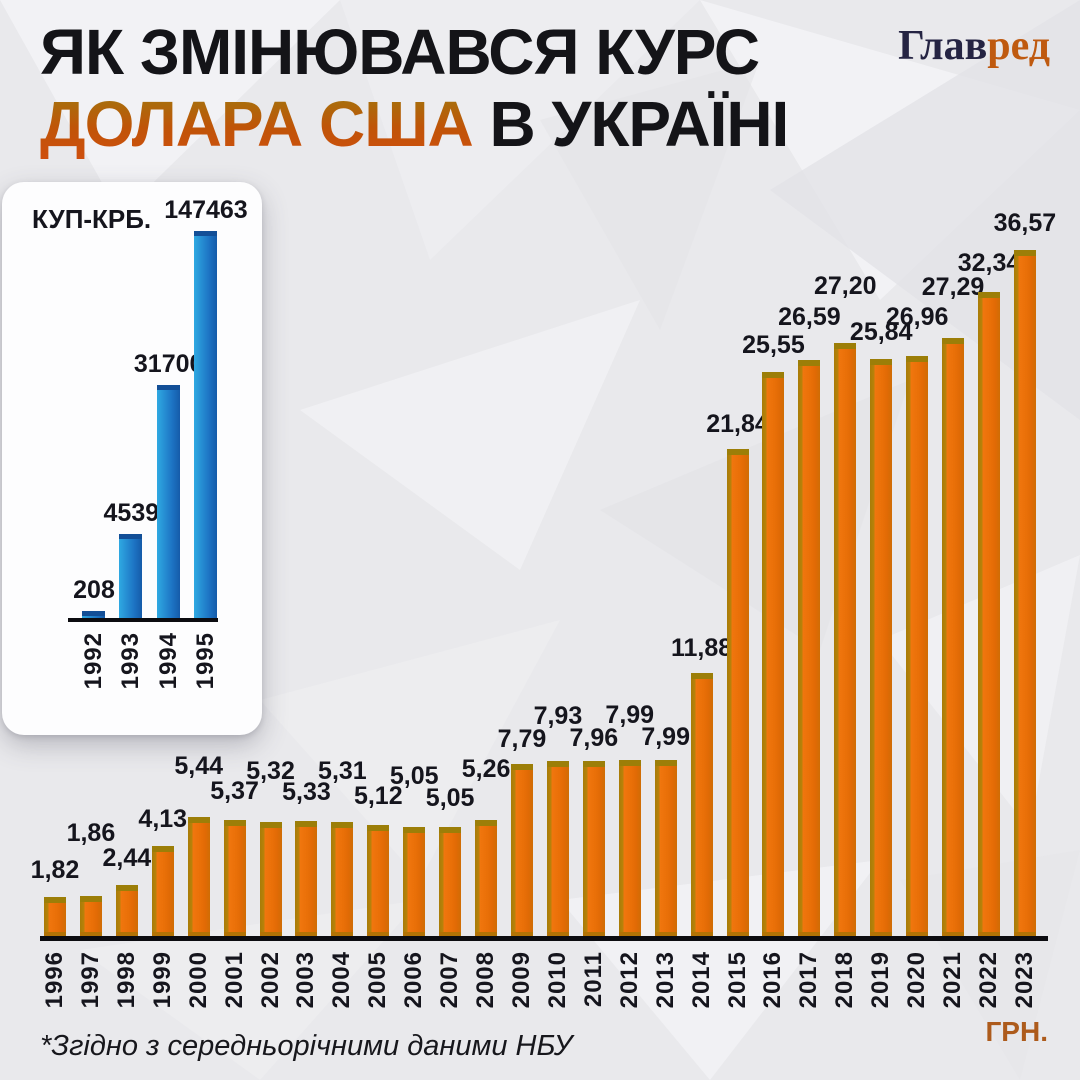 Image resolution: width=1080 pixels, height=1080 pixels. What do you see at coordinates (701, 806) in the screenshot?
I see `bar-2014` at bounding box center [701, 806].